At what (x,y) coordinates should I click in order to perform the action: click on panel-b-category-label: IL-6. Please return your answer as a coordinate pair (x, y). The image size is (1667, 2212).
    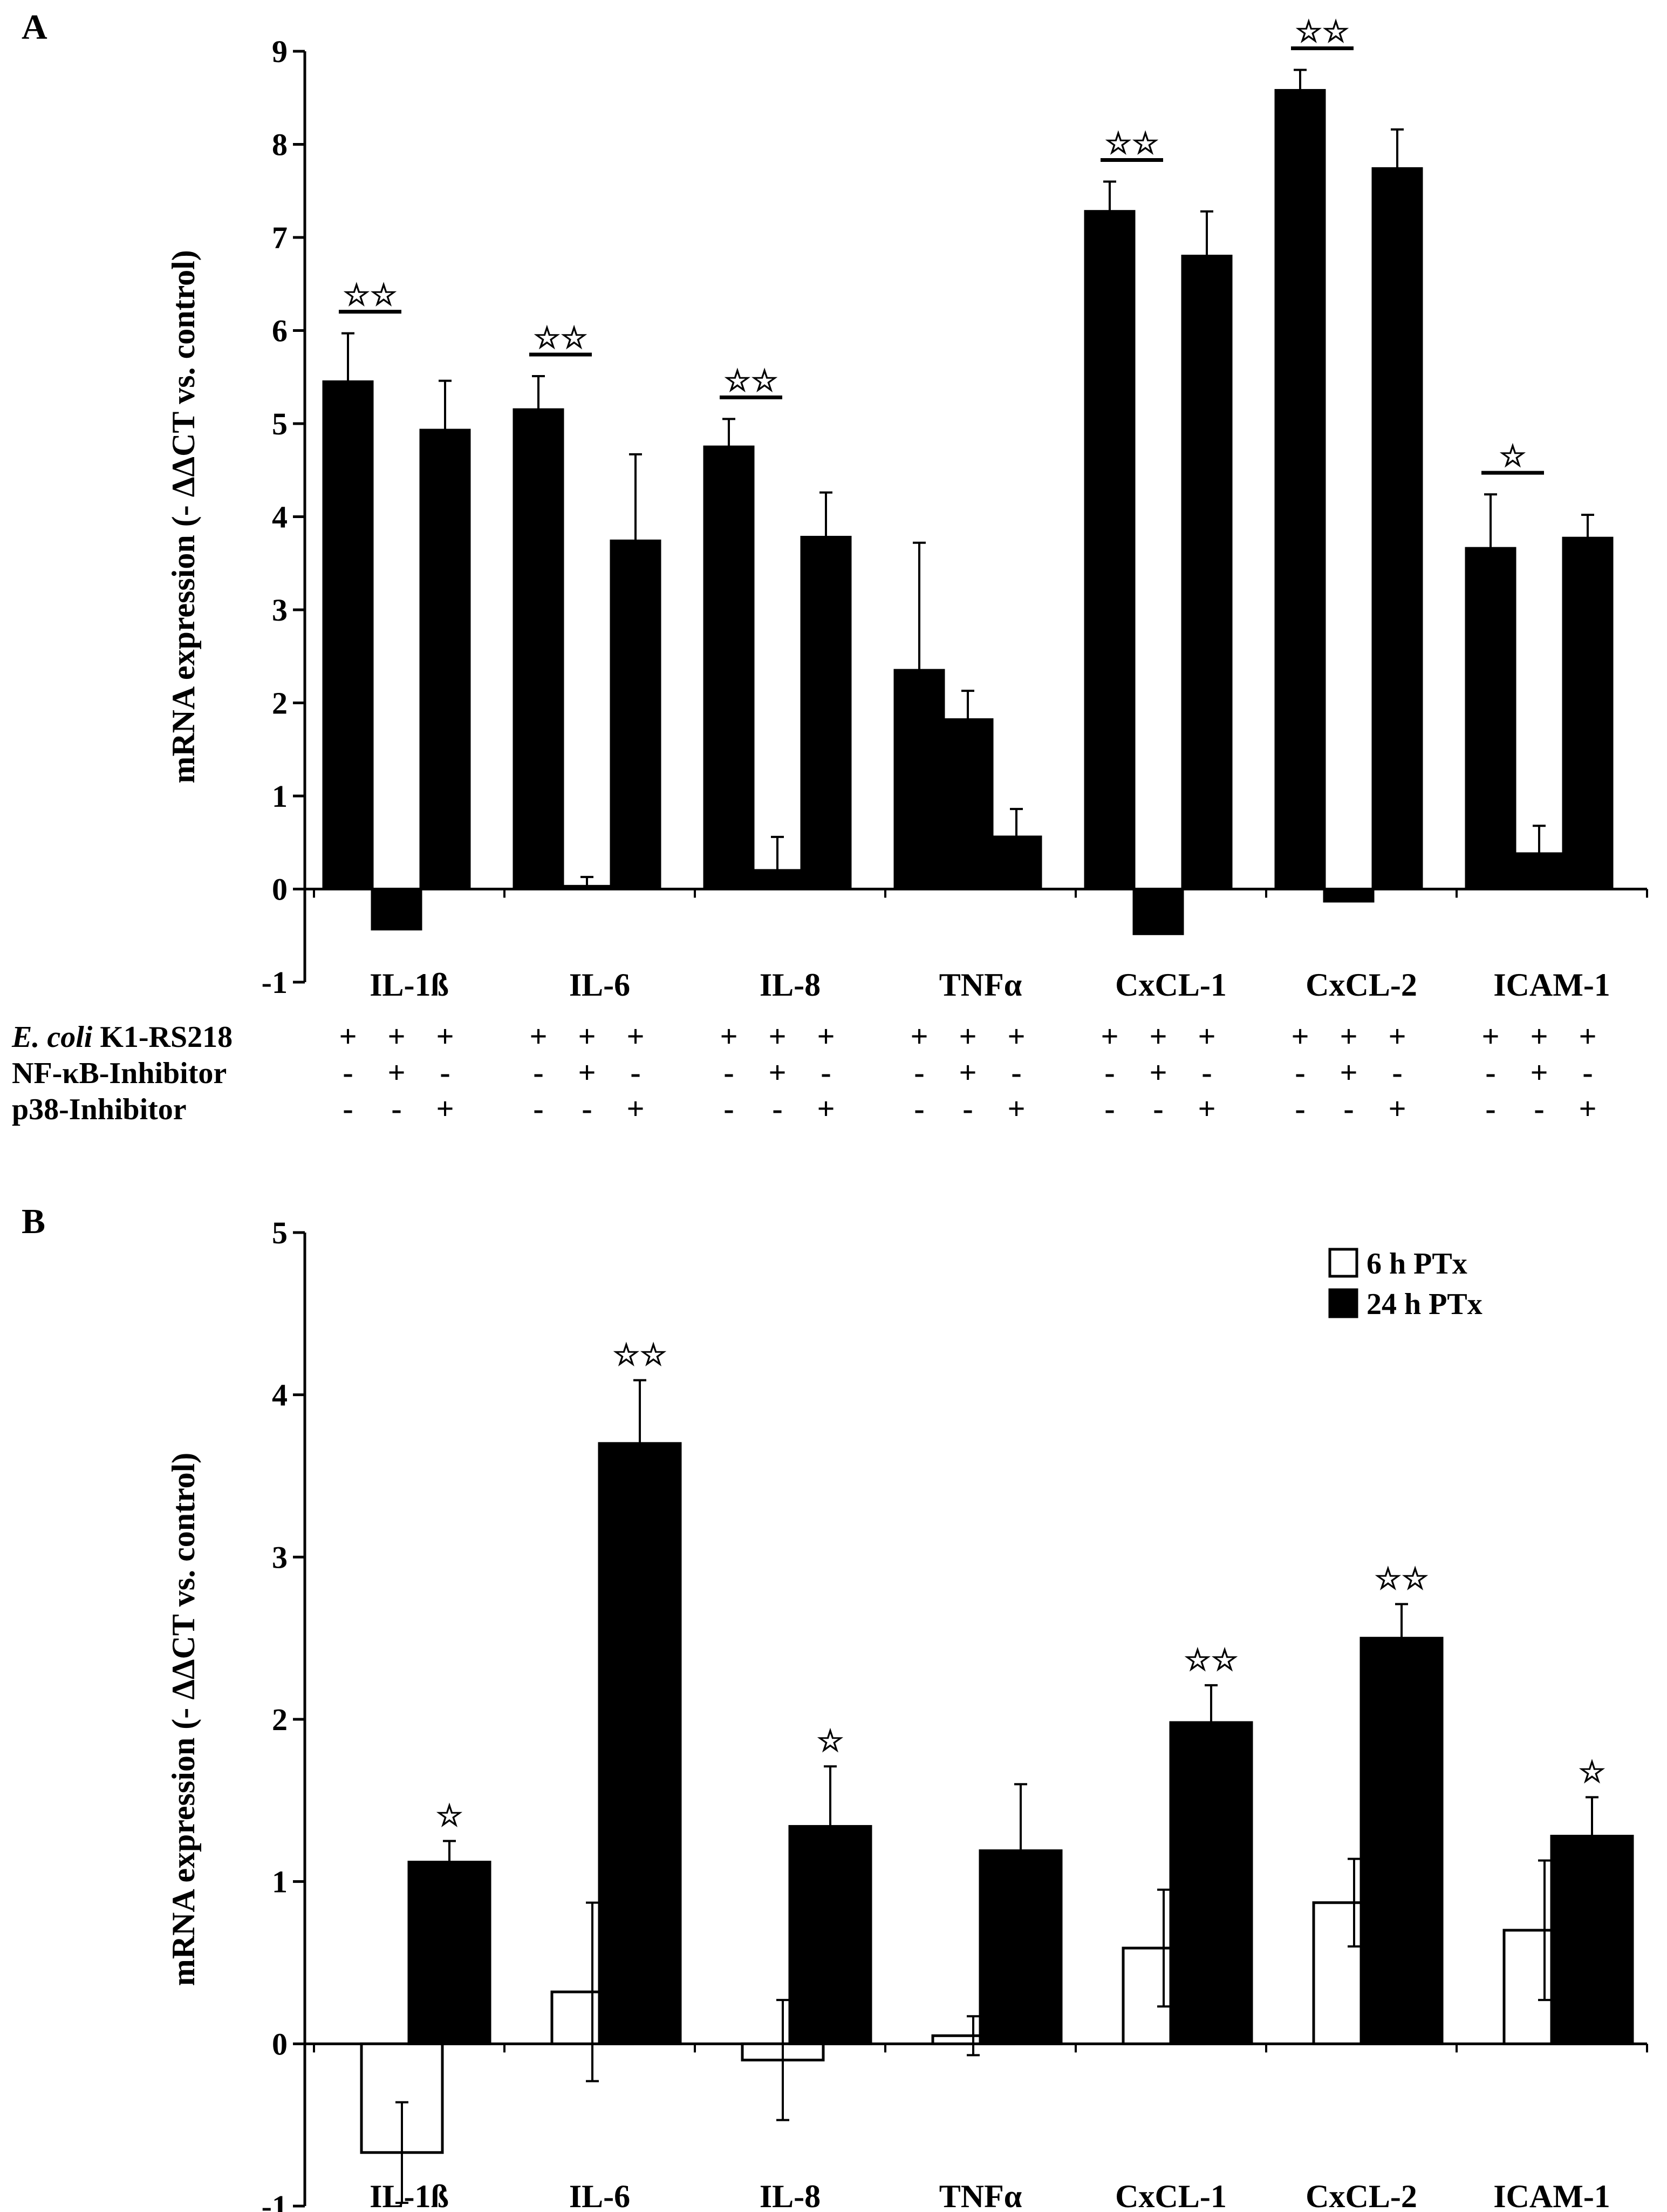
    Looking at the image, I should click on (599, 2195).